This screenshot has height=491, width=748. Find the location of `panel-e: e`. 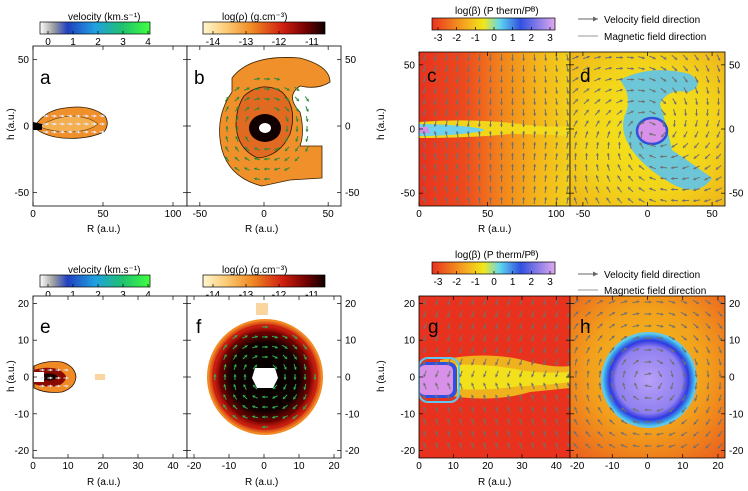

panel-e: e is located at coordinates (110, 377).